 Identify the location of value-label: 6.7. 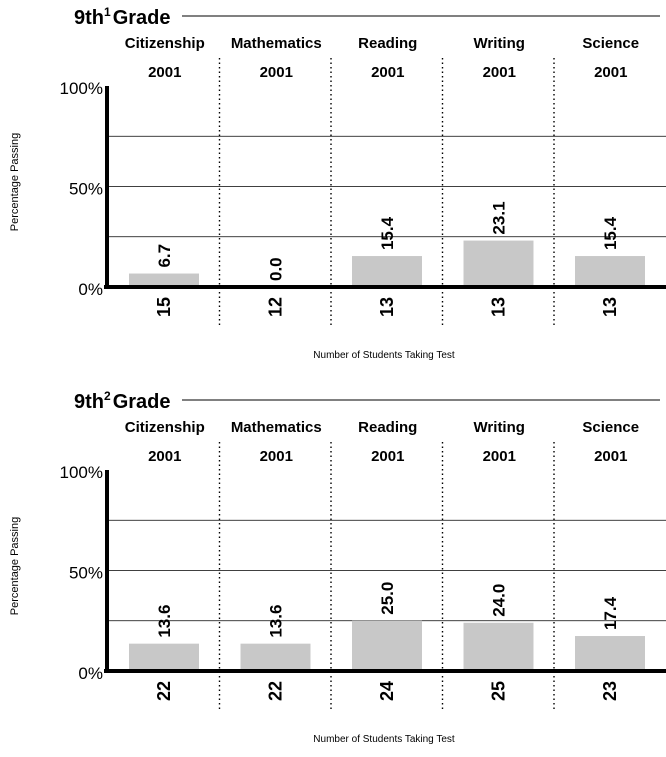
(164, 256).